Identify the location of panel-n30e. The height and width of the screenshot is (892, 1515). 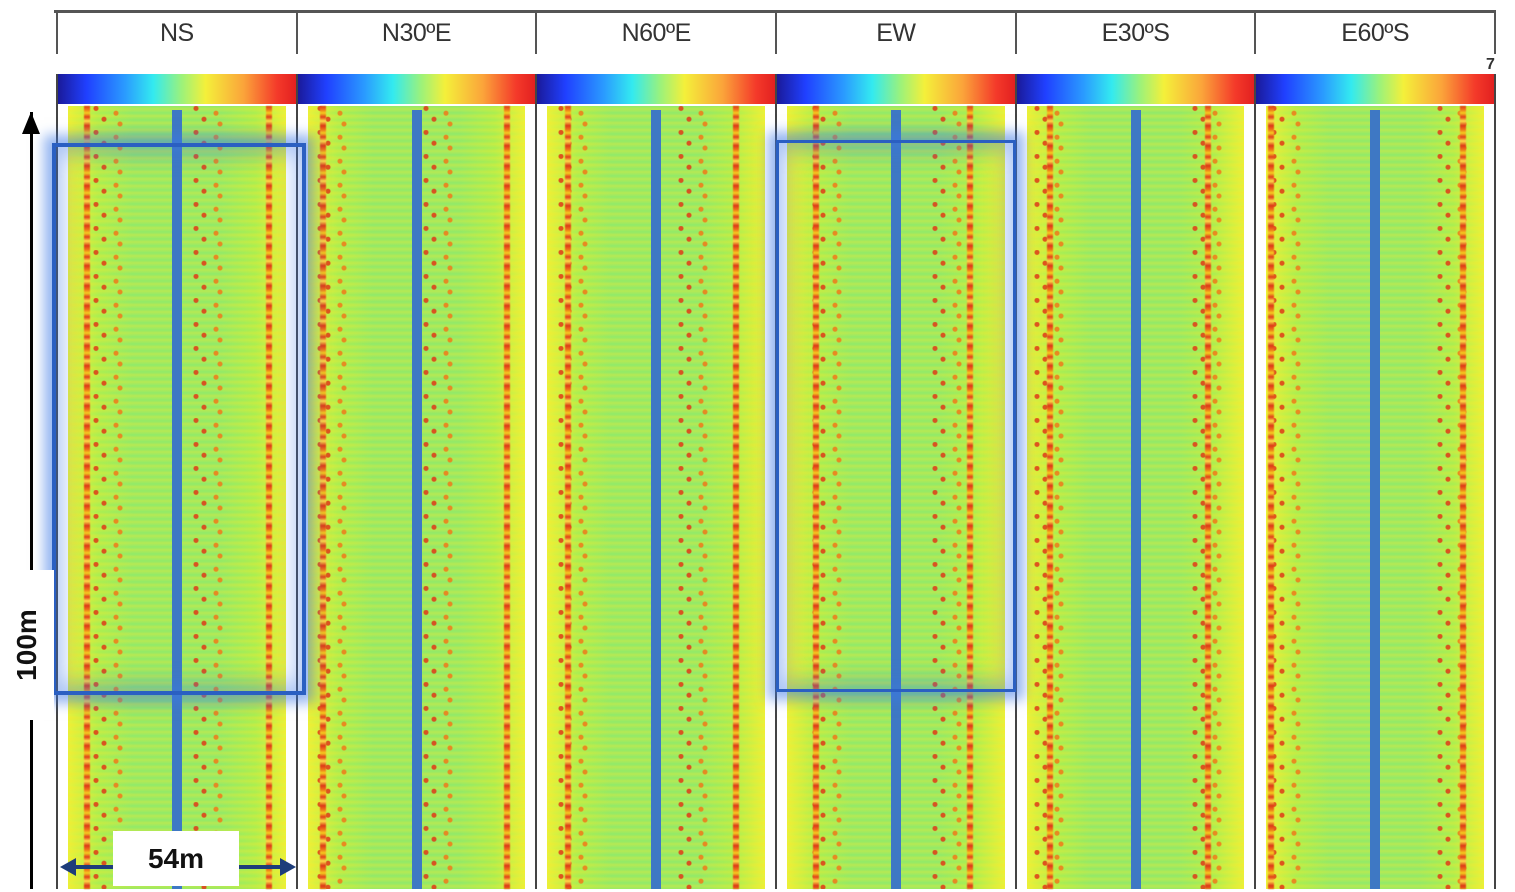
(415, 481).